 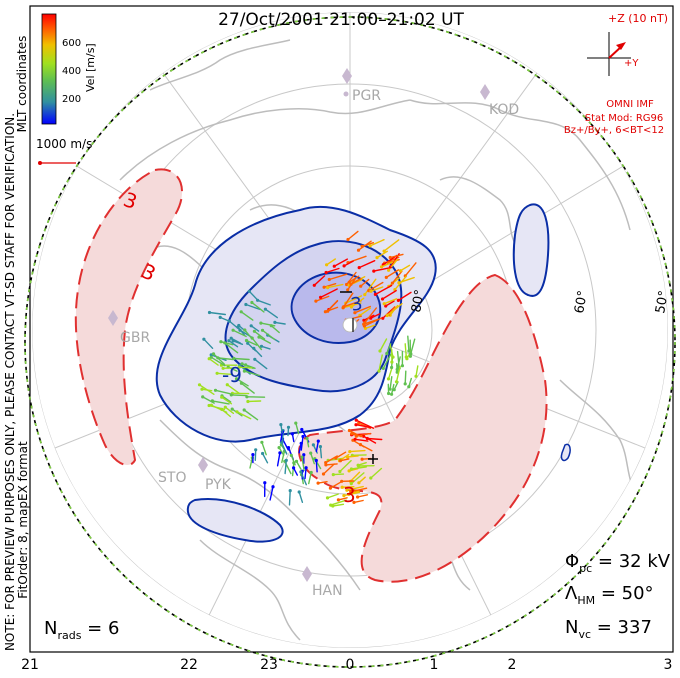 What do you see at coordinates (341, 20) in the screenshot?
I see `map-title: 27/Oct/2001 21:00–21:02 UT` at bounding box center [341, 20].